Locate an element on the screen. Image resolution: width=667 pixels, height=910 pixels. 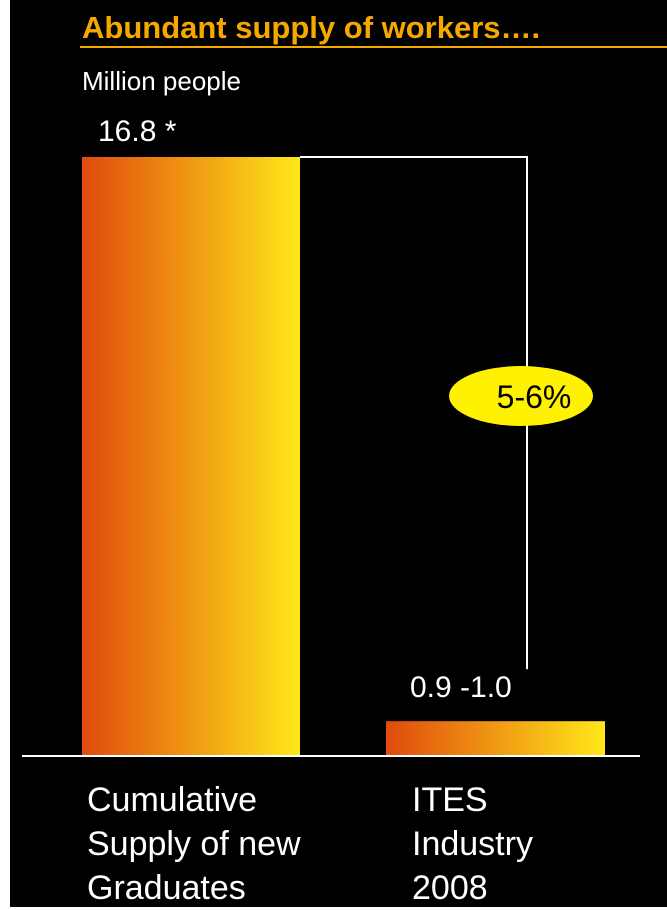
category-label-ites-industry: ITES Industry 2008 is located at coordinates (472, 844).